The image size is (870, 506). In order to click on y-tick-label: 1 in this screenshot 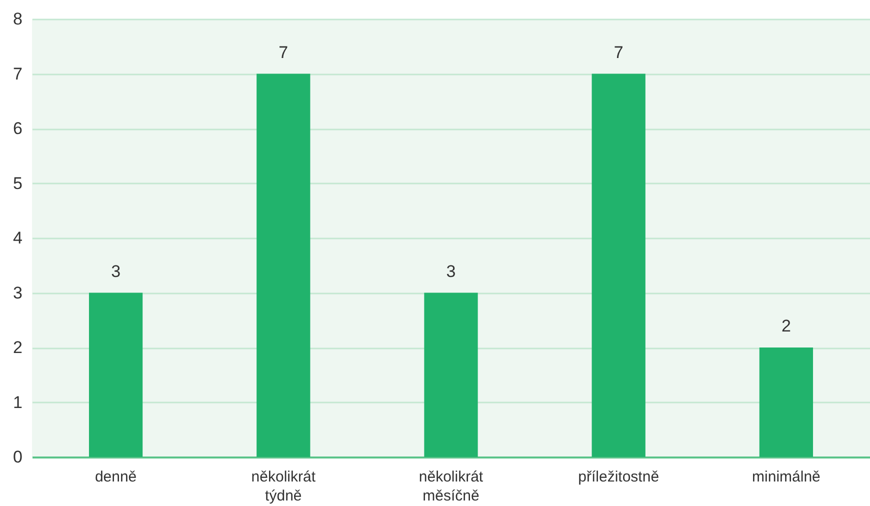, I will do `click(17, 402)`.